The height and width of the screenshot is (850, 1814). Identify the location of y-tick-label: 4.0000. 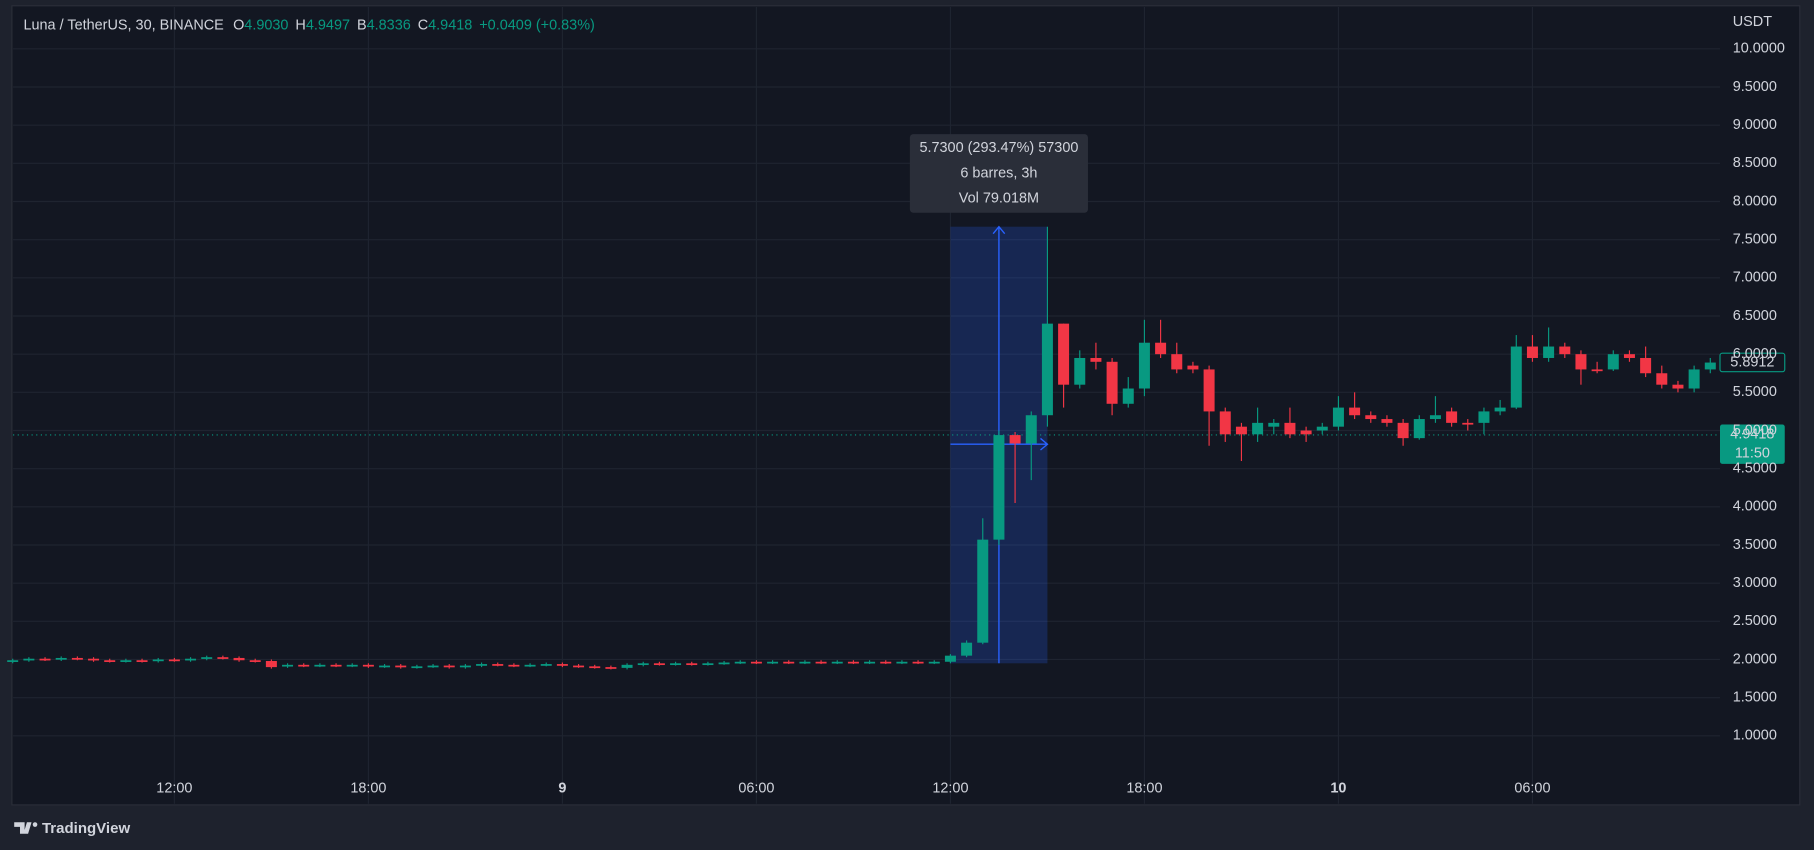
(1755, 507).